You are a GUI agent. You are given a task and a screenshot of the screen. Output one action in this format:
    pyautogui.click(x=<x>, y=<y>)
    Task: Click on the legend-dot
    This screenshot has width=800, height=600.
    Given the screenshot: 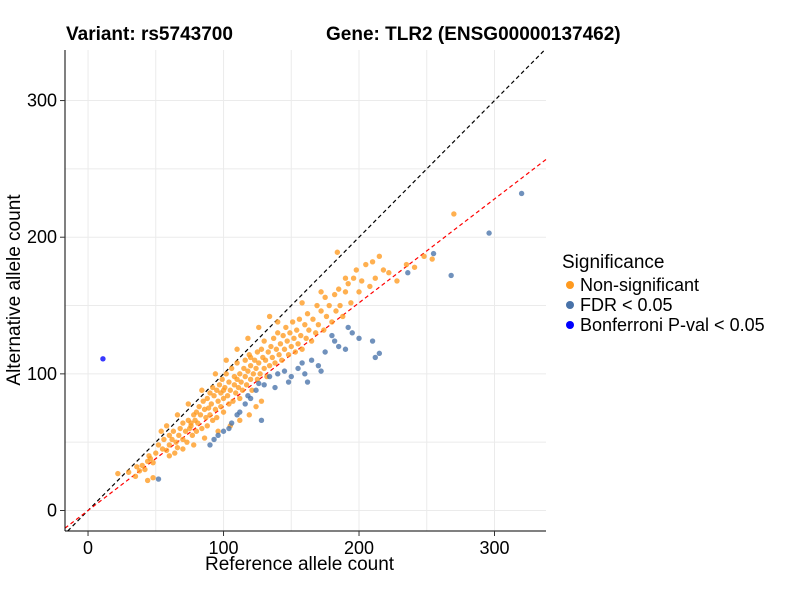 What is the action you would take?
    pyautogui.click(x=570, y=325)
    